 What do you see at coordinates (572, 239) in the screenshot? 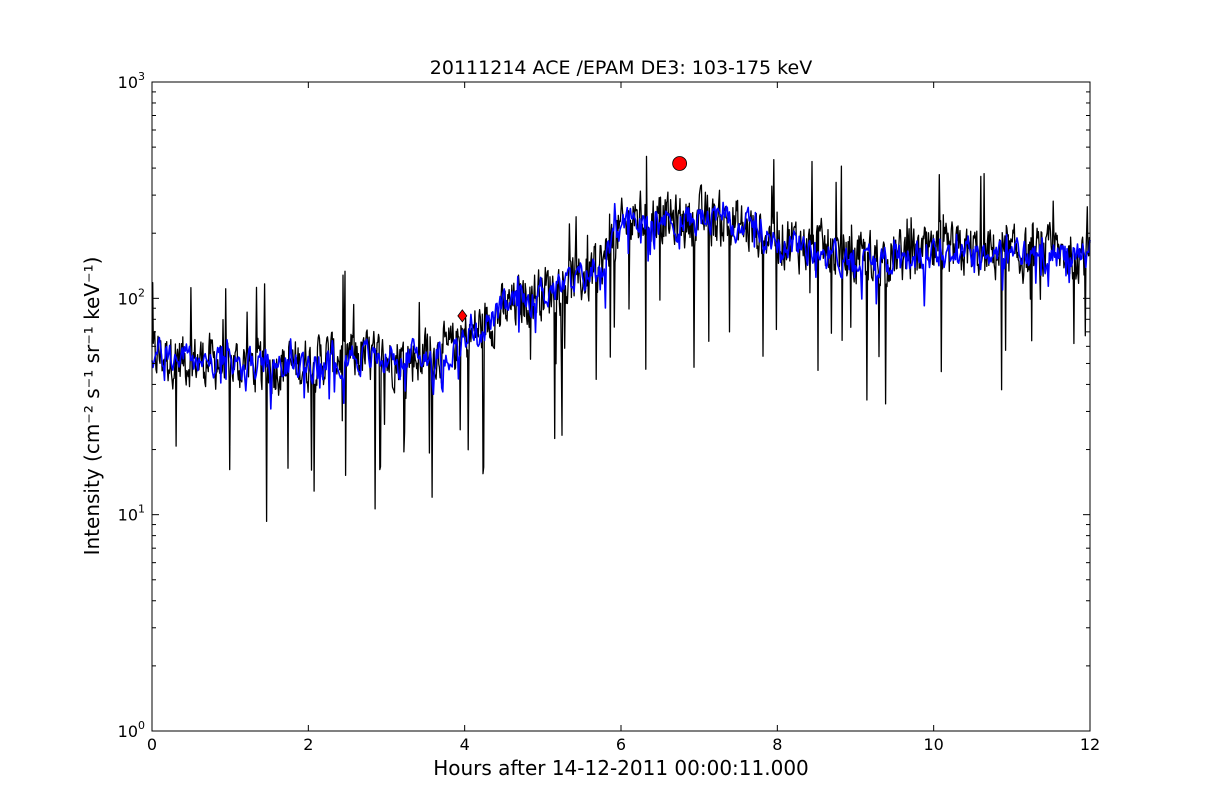
I see `plot-markers` at bounding box center [572, 239].